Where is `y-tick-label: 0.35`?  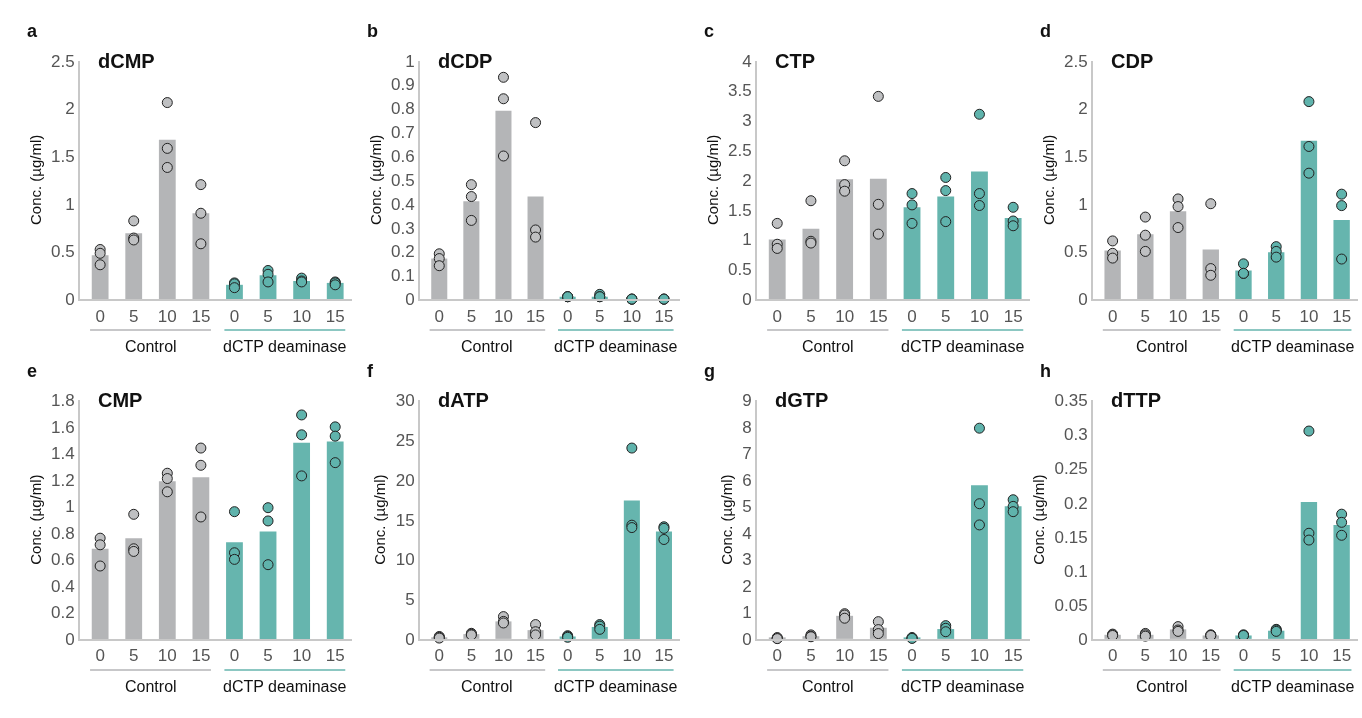 y-tick-label: 0.35 is located at coordinates (1071, 401).